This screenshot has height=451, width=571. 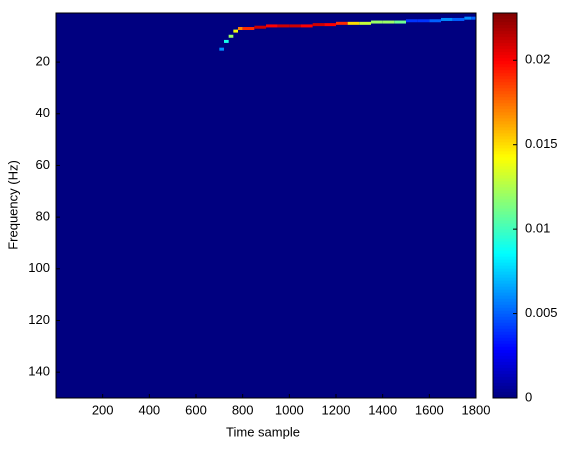 What do you see at coordinates (149, 409) in the screenshot?
I see `x-tick-label: 400` at bounding box center [149, 409].